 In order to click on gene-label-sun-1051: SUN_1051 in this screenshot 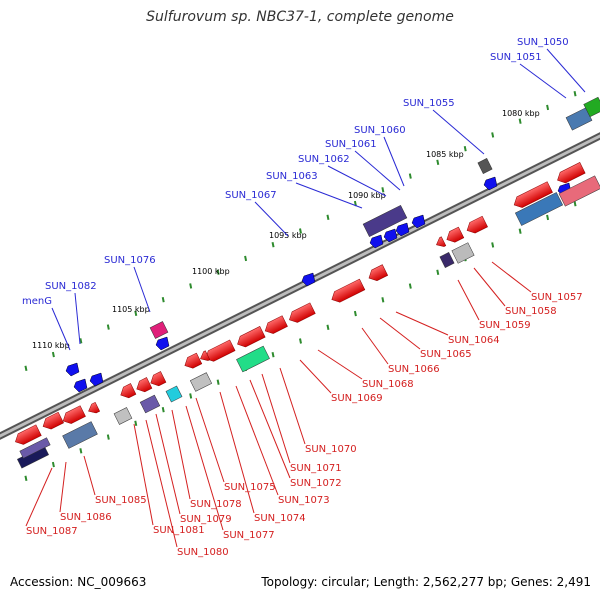, I will do `click(516, 57)`.